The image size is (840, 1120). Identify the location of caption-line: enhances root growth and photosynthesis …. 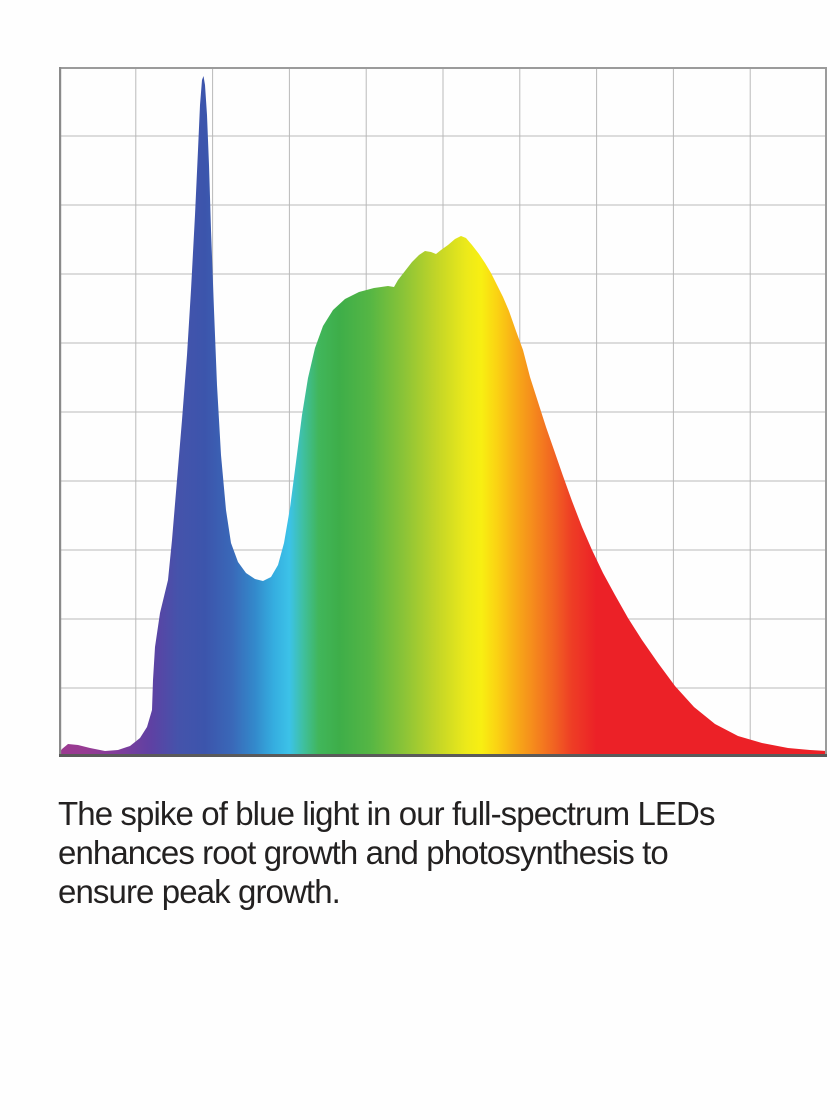
(363, 852).